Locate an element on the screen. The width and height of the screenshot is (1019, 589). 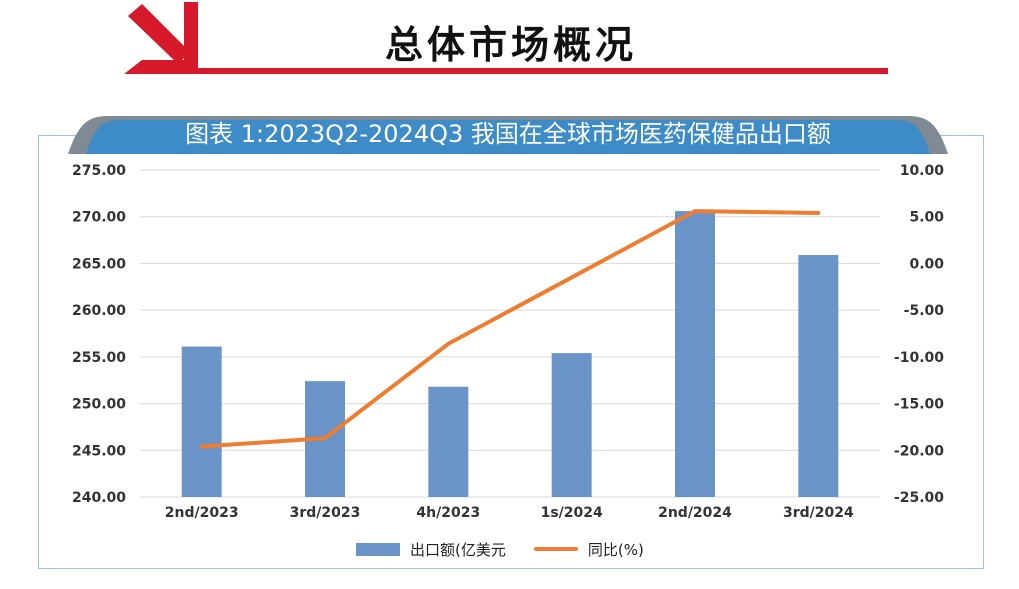
chart-legend: 出口额(亿美元 同比(%) is located at coordinates (500, 549).